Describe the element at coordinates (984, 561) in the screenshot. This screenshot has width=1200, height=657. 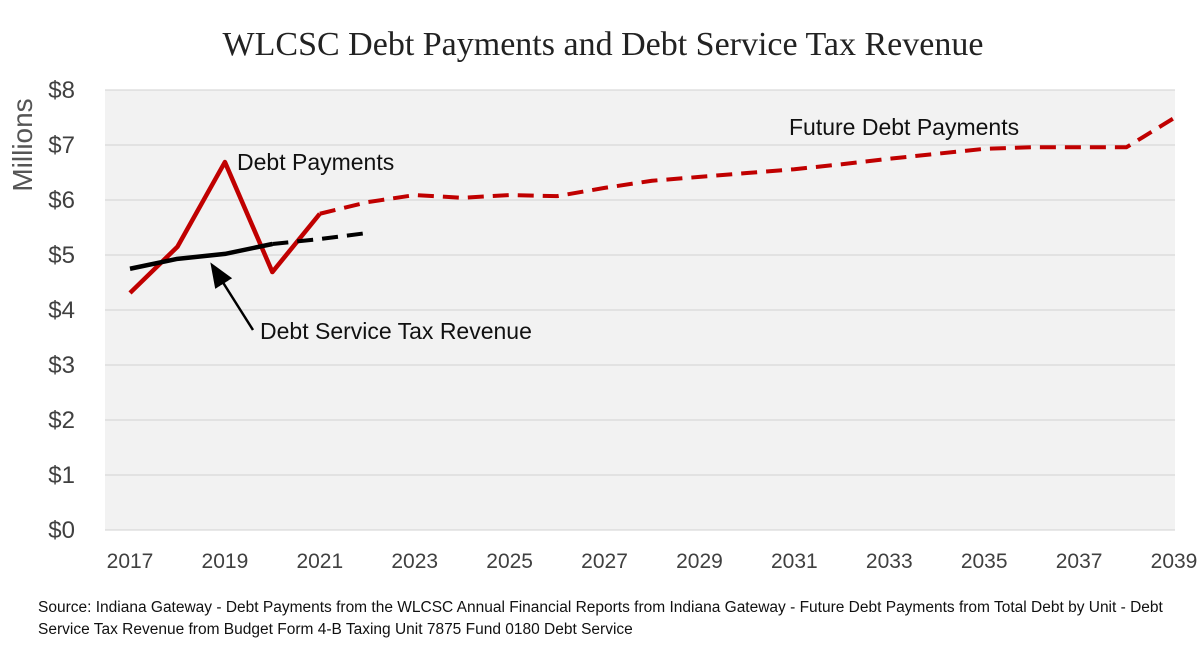
I see `x-tick-label: 2035` at that location.